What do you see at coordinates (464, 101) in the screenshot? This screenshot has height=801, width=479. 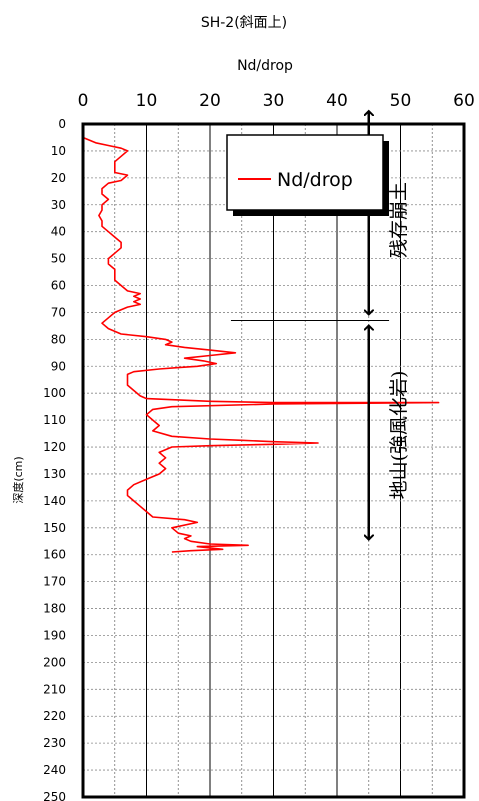 I see `x-tick-label: 60` at bounding box center [464, 101].